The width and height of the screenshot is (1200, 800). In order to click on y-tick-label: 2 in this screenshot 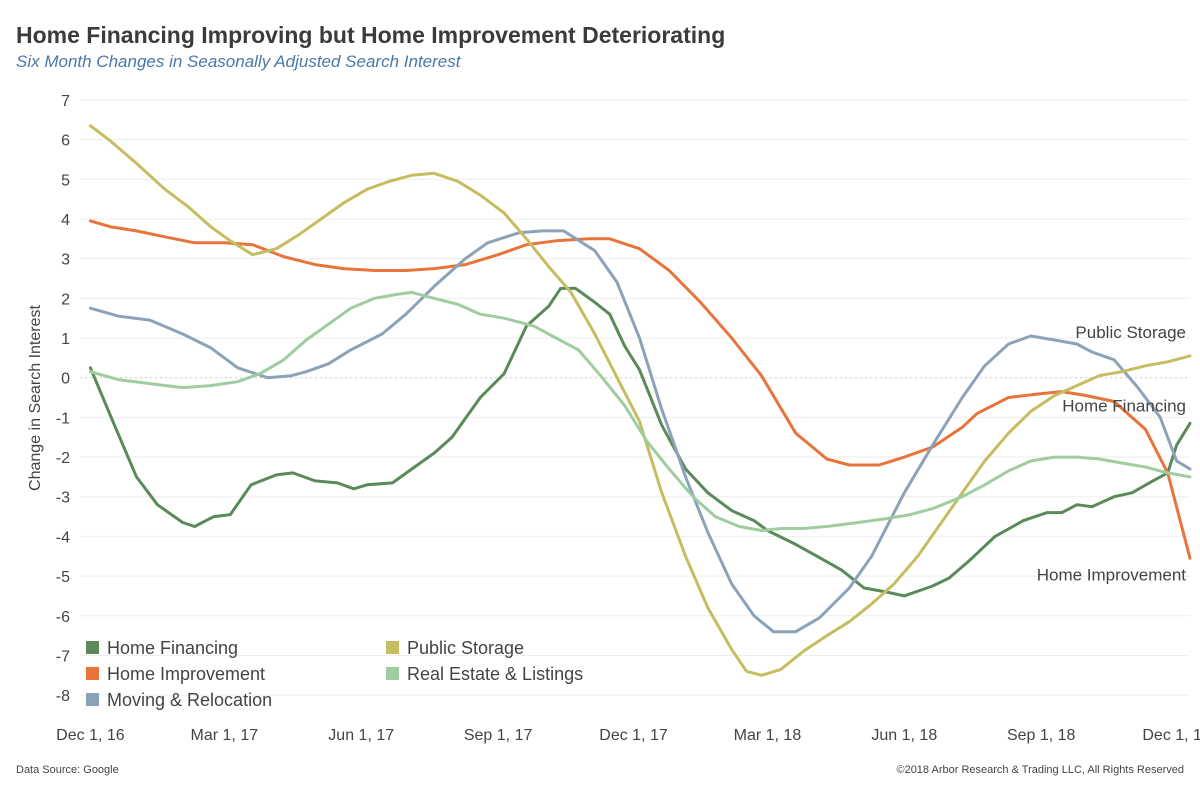, I will do `click(65, 299)`.